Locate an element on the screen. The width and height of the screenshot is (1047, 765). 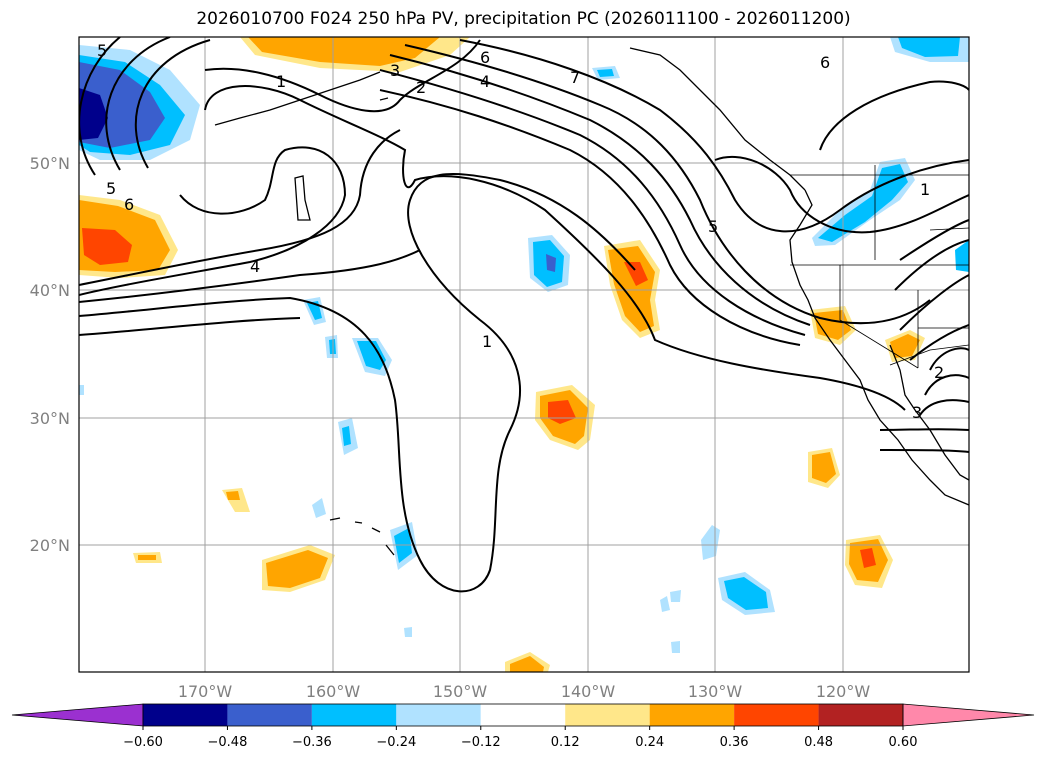
longitude-labels: 170°W 160°W 150°W 140°W 130°W 120°W is located at coordinates (524, 691).